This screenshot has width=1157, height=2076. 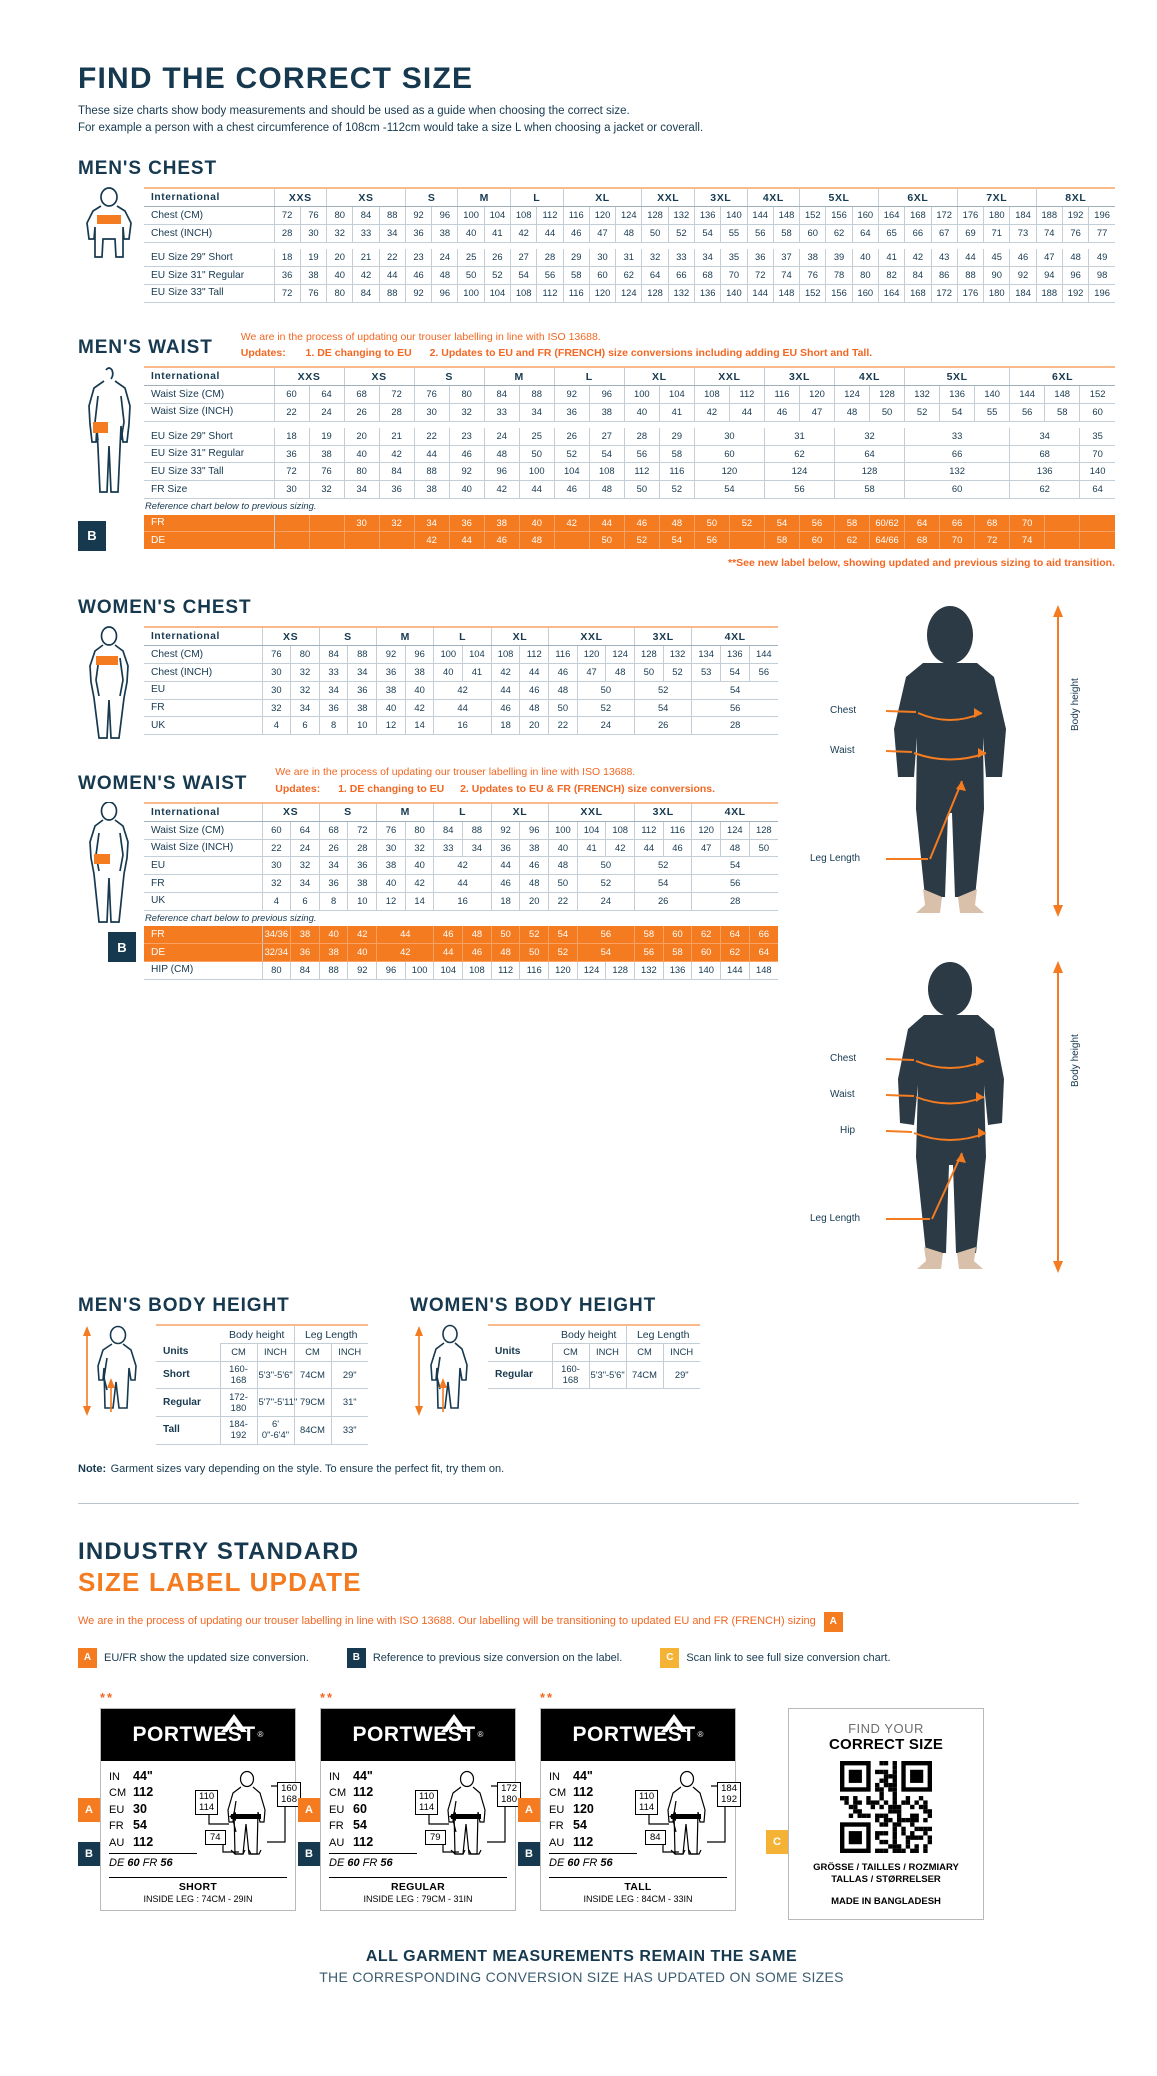 I want to click on table-row: FR 32 34 36 38 40 42 44 46 48 50 52 54 56, so click(x=461, y=708).